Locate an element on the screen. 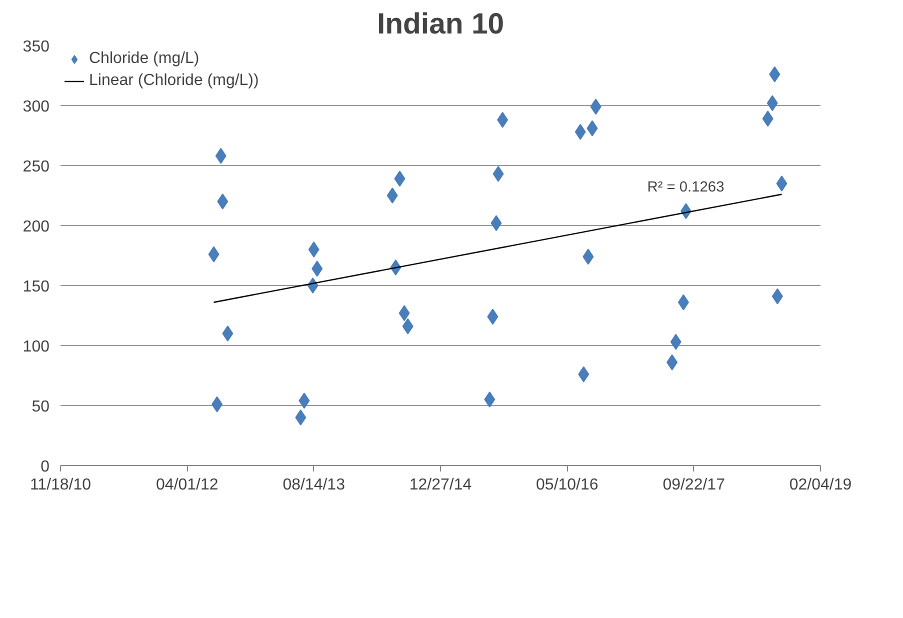 The width and height of the screenshot is (903, 618). y-tick-label: 0 is located at coordinates (45, 467).